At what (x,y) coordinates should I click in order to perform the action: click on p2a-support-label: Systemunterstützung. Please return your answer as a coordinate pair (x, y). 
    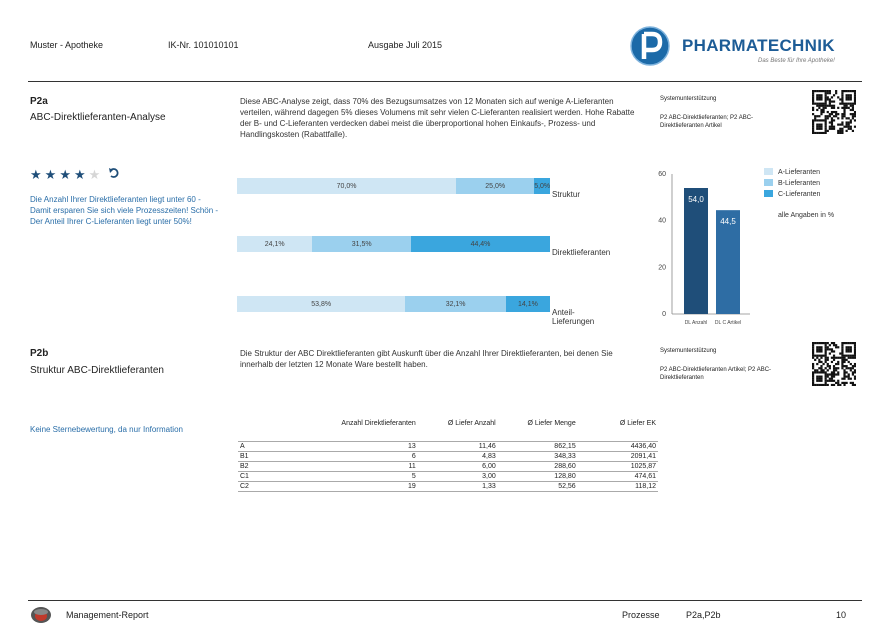
    Looking at the image, I should click on (688, 99).